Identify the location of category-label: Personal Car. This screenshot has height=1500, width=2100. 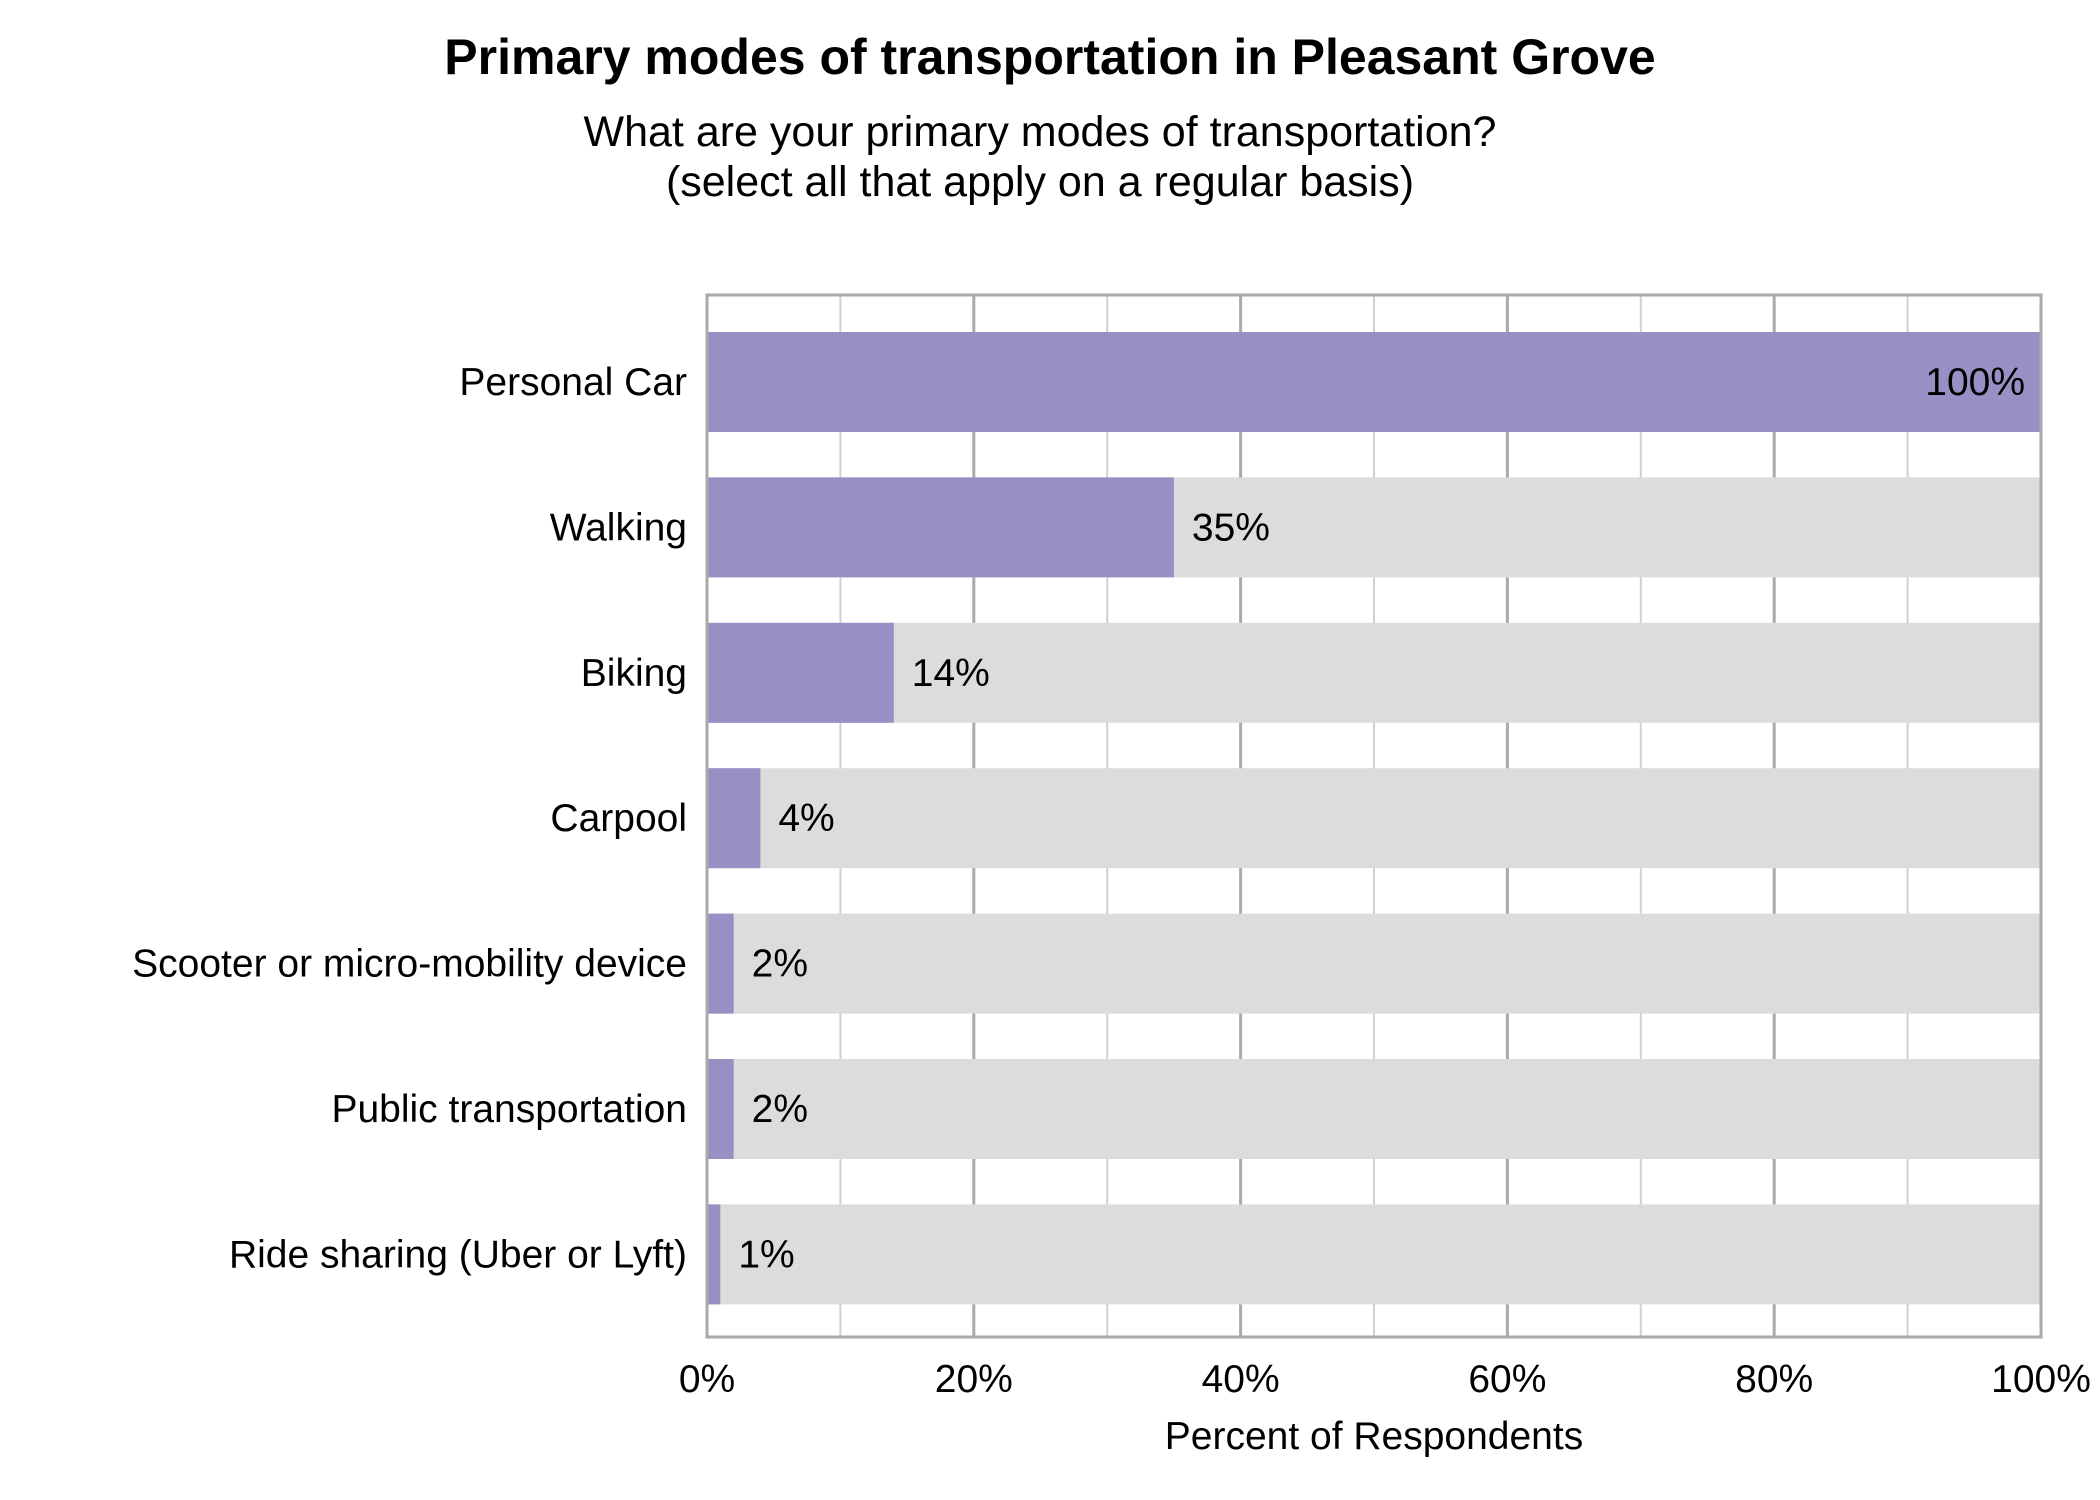
(573, 382).